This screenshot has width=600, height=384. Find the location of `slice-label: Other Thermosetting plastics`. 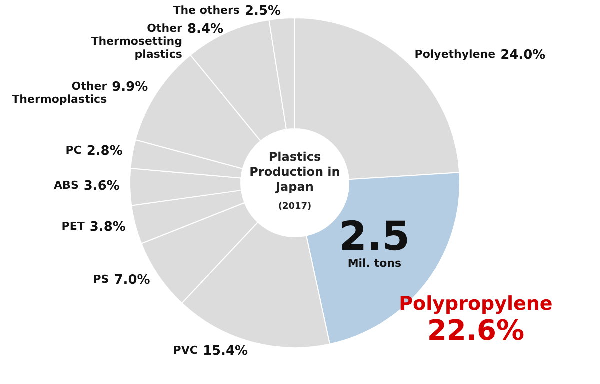

slice-label: Other Thermosetting plastics is located at coordinates (136, 41).